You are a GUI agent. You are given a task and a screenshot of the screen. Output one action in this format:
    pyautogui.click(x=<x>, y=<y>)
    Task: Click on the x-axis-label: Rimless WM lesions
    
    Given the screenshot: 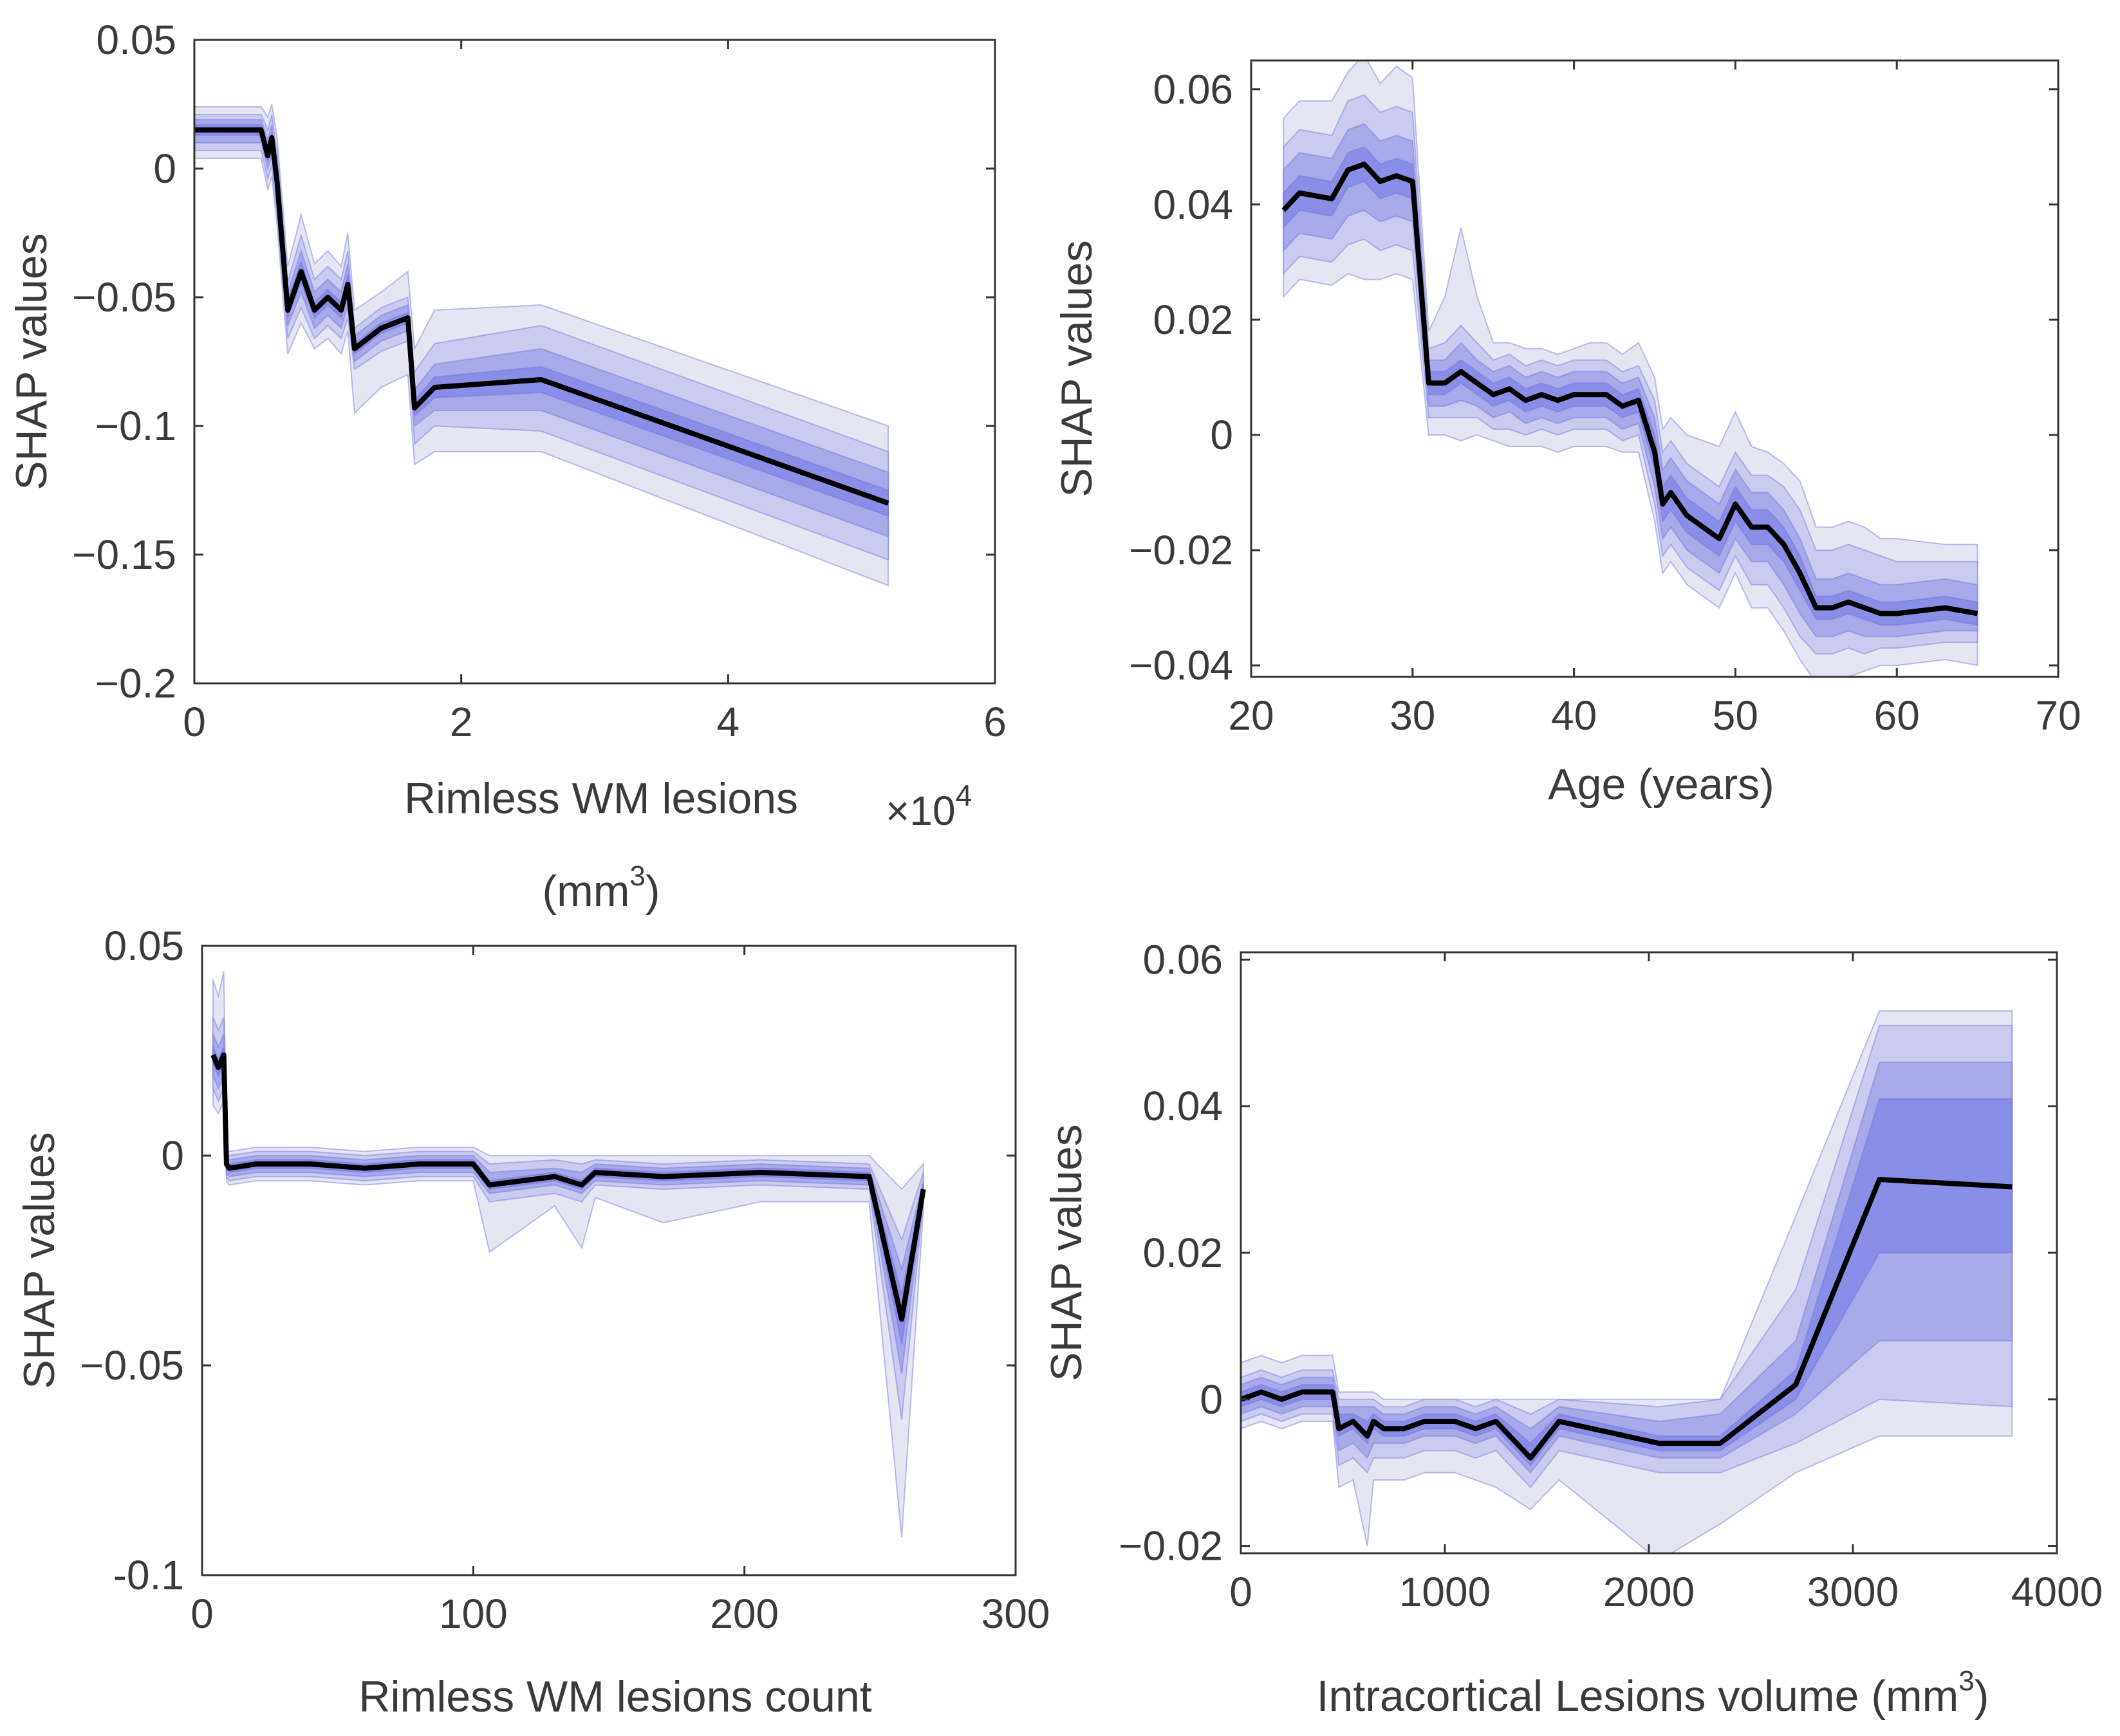 What is the action you would take?
    pyautogui.click(x=601, y=798)
    